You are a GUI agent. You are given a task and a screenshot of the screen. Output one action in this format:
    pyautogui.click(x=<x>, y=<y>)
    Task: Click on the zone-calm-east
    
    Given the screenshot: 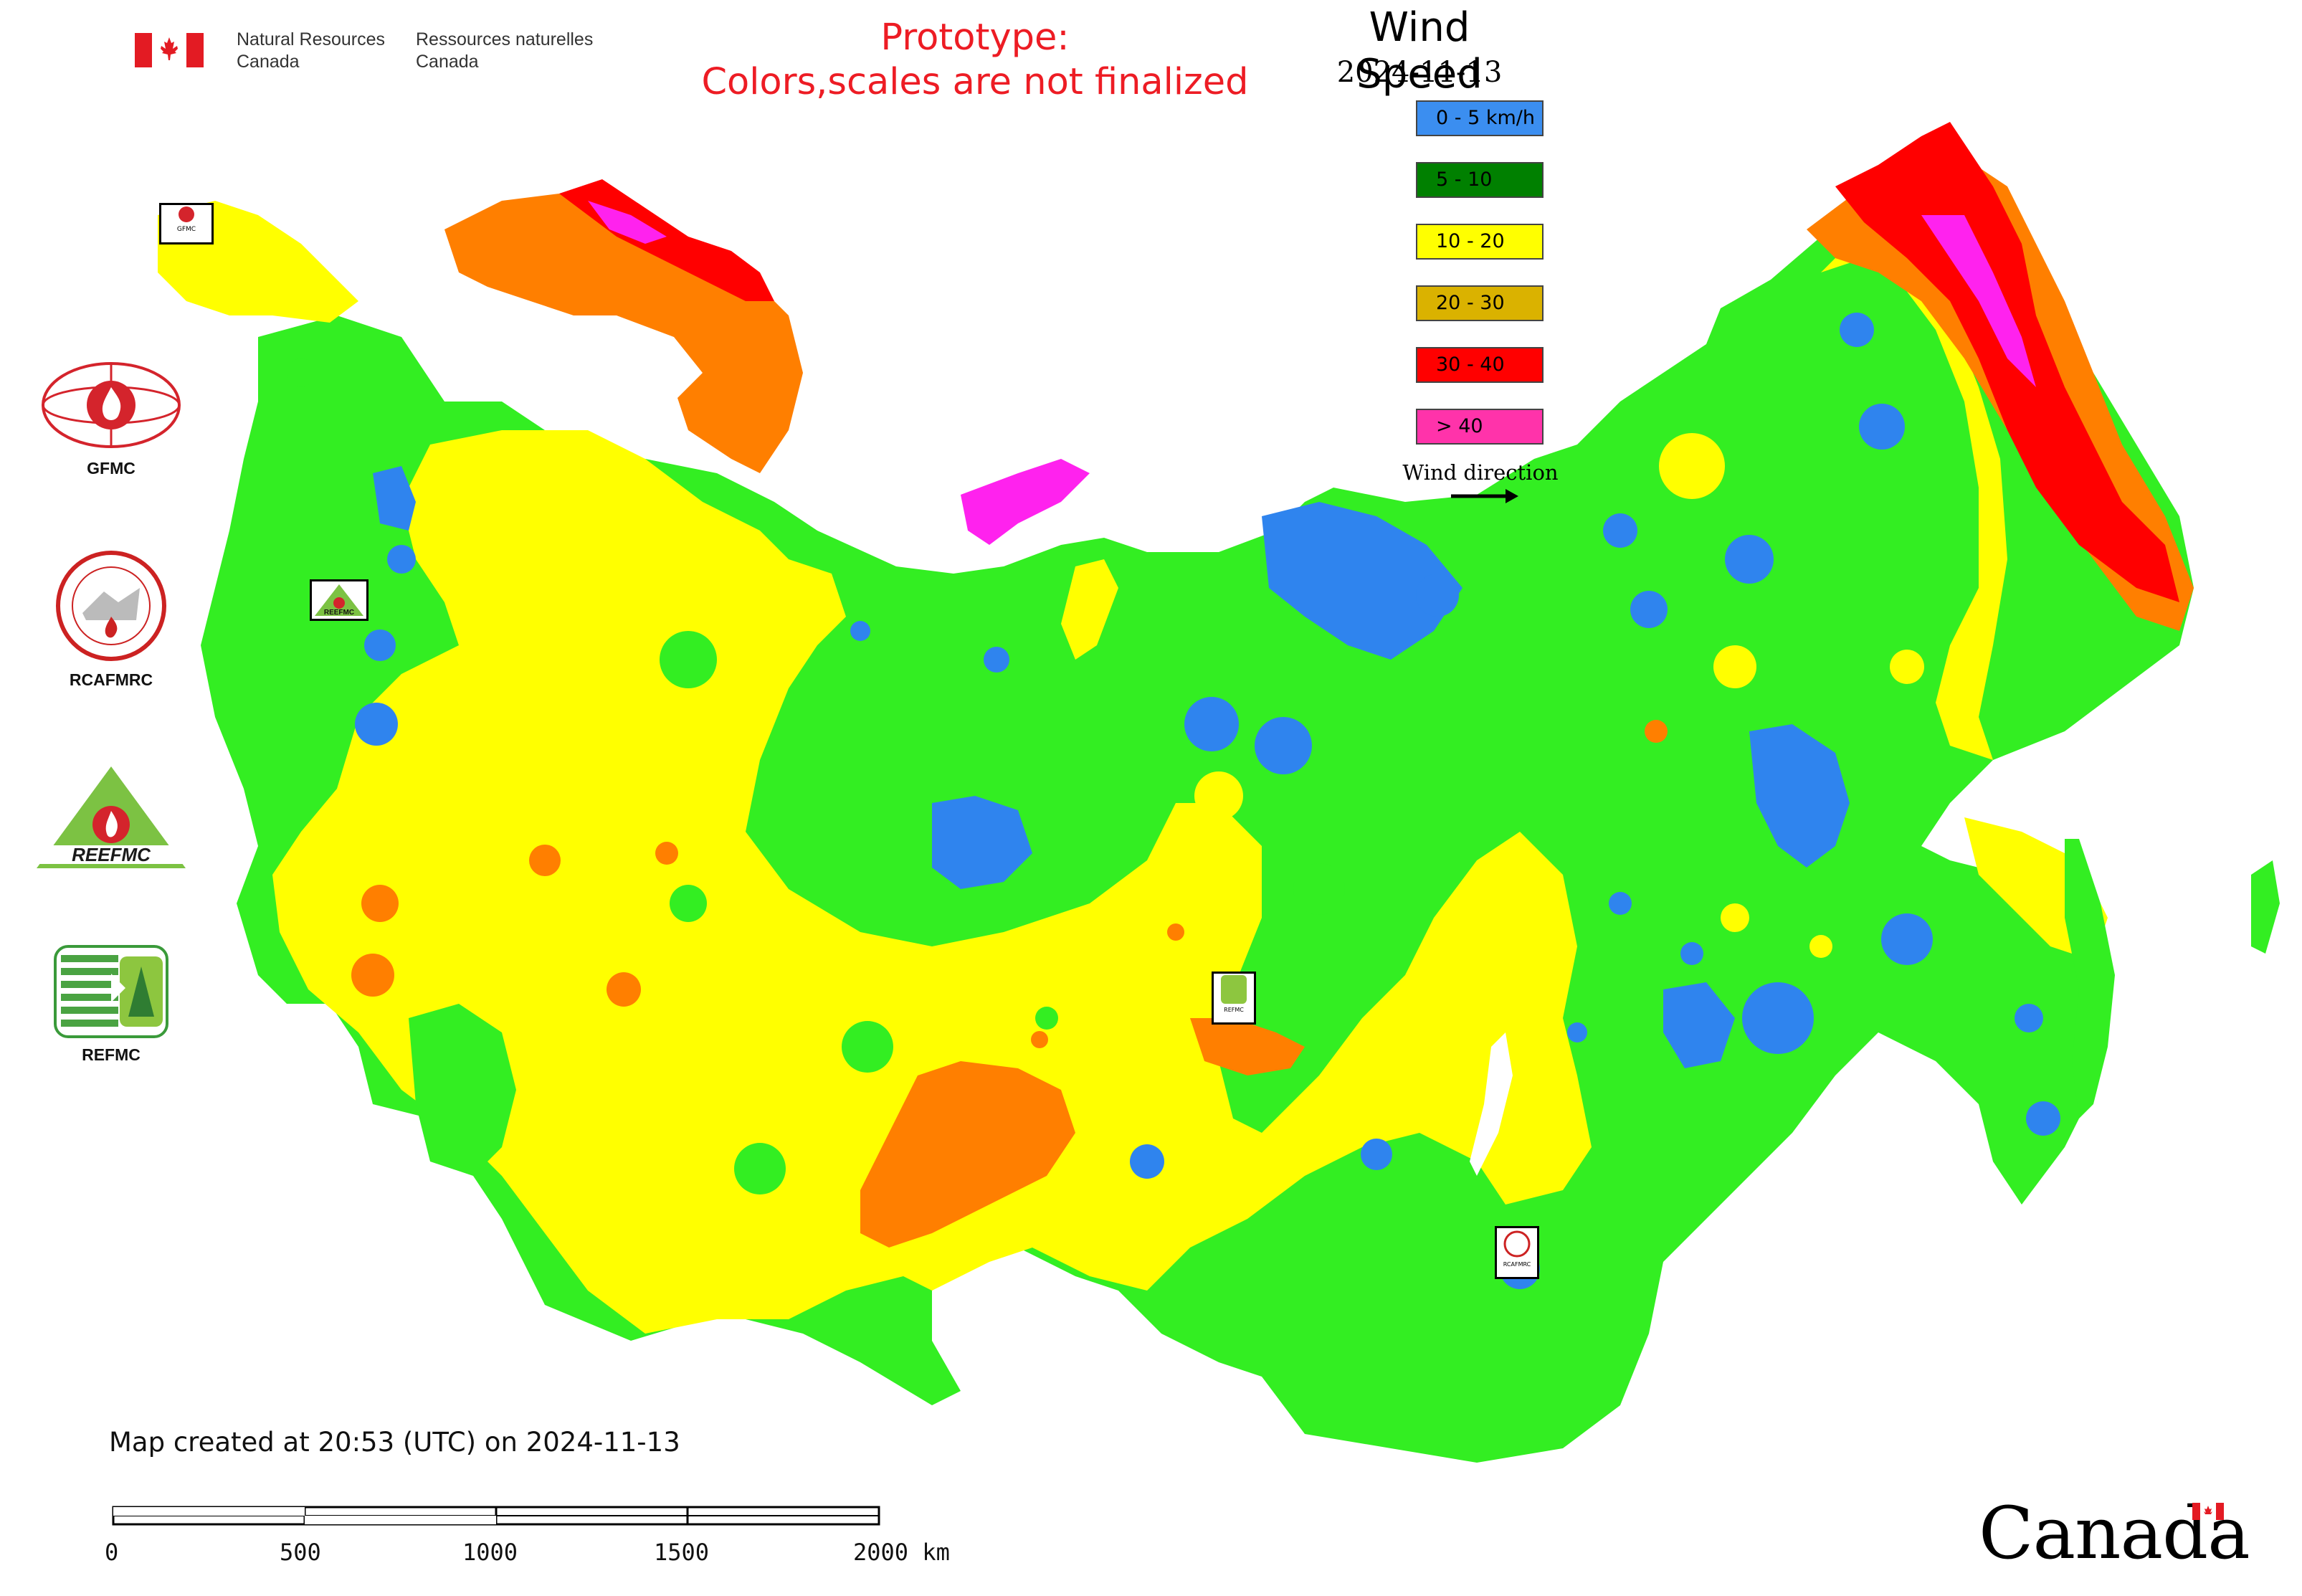 What is the action you would take?
    pyautogui.click(x=1699, y=1025)
    